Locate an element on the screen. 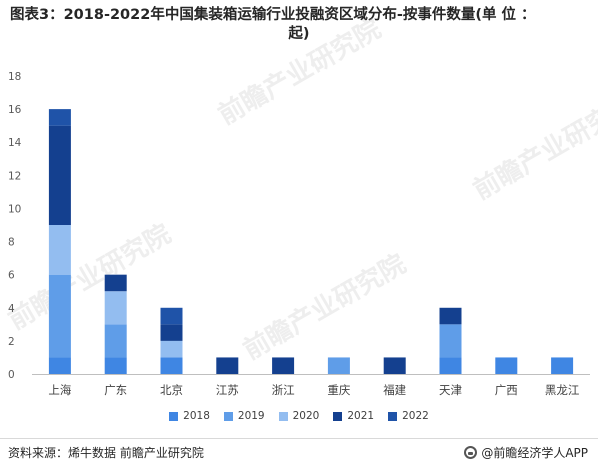 This screenshot has height=472, width=598. y-tick-label: 12 is located at coordinates (14, 176).